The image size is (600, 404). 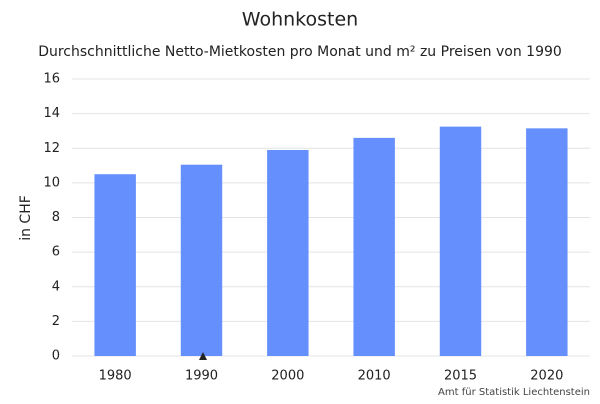 I want to click on y-axis-label: in CHF, so click(x=26, y=218).